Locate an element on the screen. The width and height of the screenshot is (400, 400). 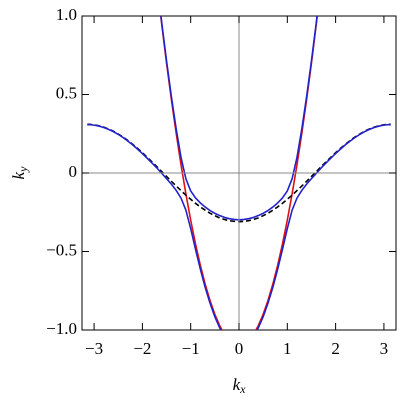
y-tick-label: 1.0 is located at coordinates (66, 14).